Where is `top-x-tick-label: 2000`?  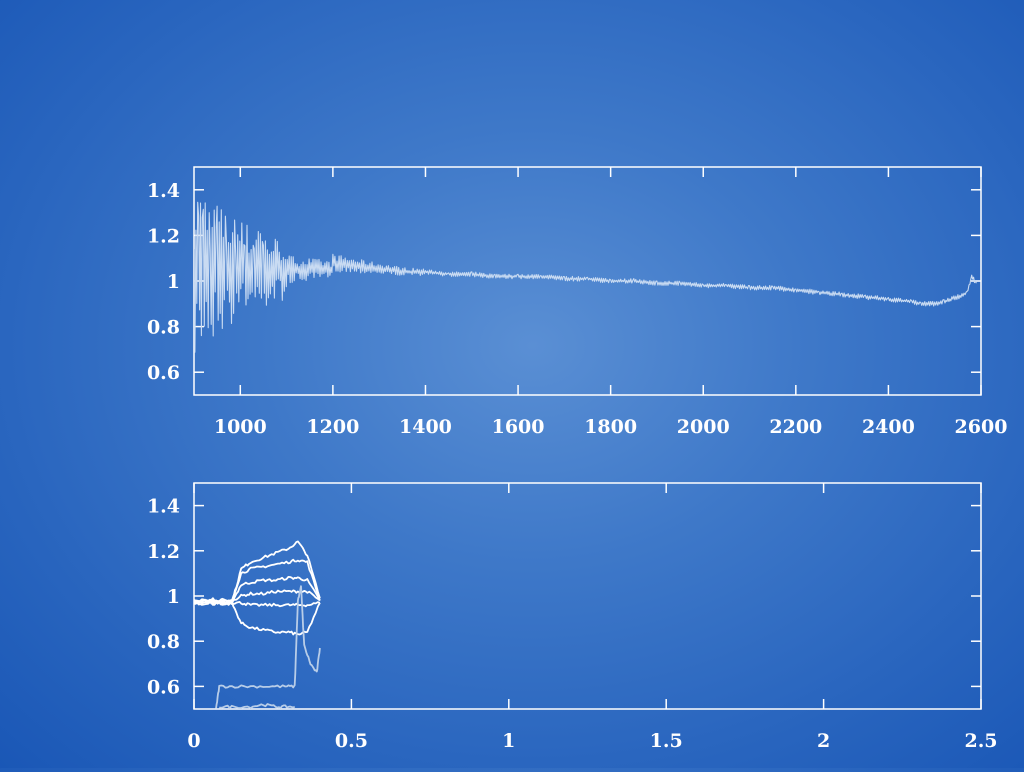
top-x-tick-label: 2000 is located at coordinates (703, 427).